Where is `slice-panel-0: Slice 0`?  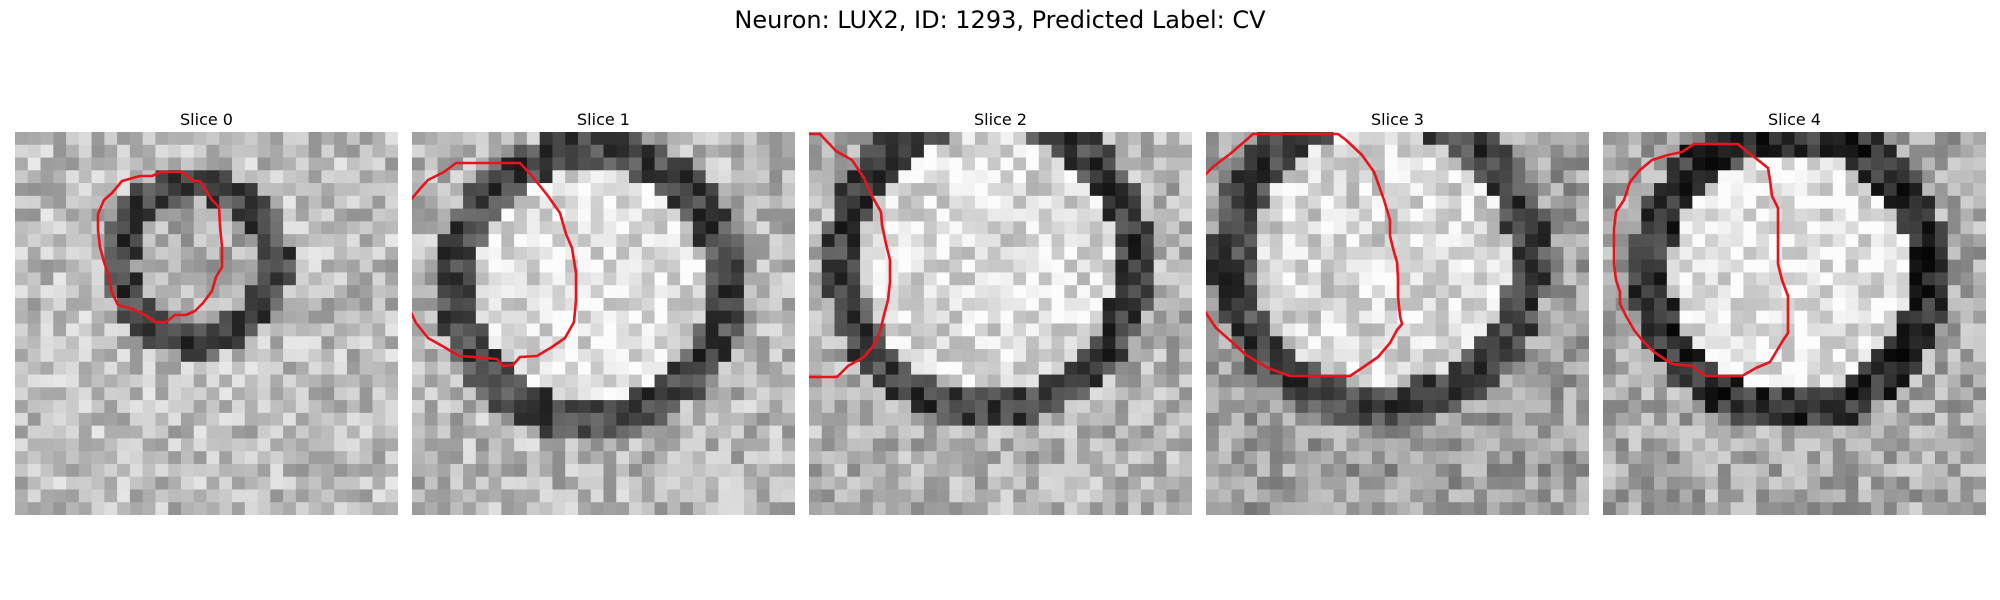
slice-panel-0: Slice 0 is located at coordinates (206, 311).